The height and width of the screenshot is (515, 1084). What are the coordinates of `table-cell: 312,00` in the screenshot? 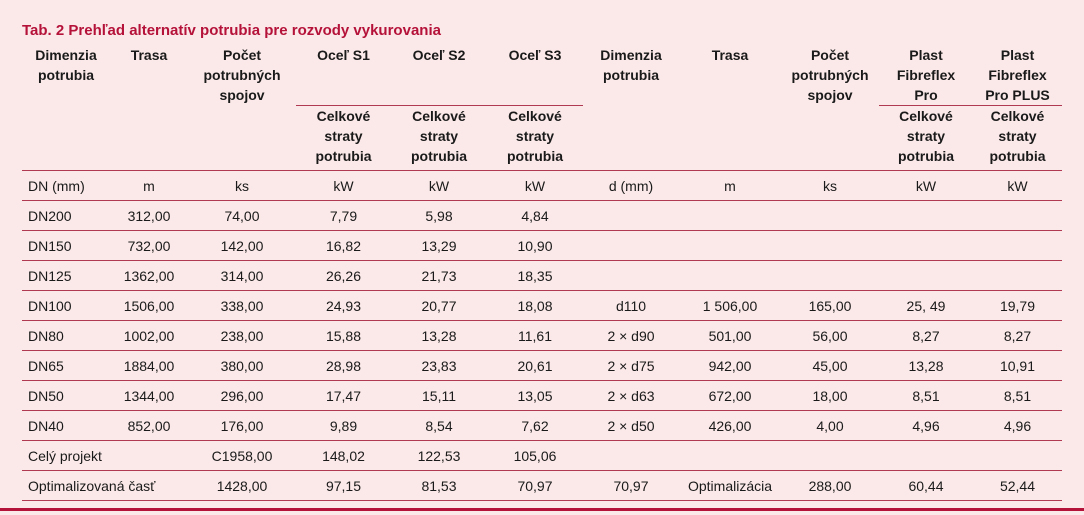 It's located at (149, 215).